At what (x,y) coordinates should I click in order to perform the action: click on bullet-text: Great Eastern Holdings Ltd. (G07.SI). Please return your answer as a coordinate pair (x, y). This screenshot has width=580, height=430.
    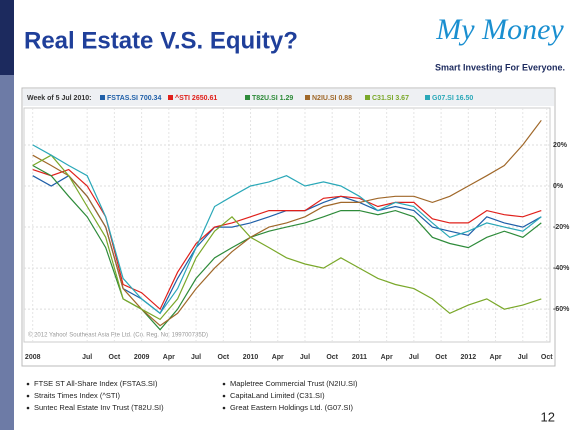
    Looking at the image, I should click on (291, 407).